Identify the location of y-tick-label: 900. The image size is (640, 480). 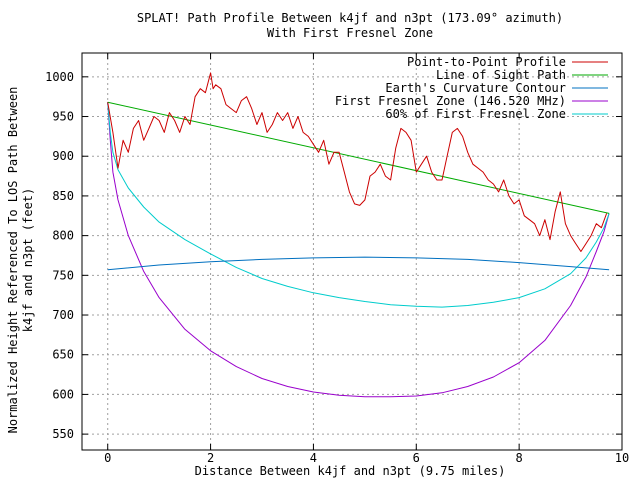
(63, 156).